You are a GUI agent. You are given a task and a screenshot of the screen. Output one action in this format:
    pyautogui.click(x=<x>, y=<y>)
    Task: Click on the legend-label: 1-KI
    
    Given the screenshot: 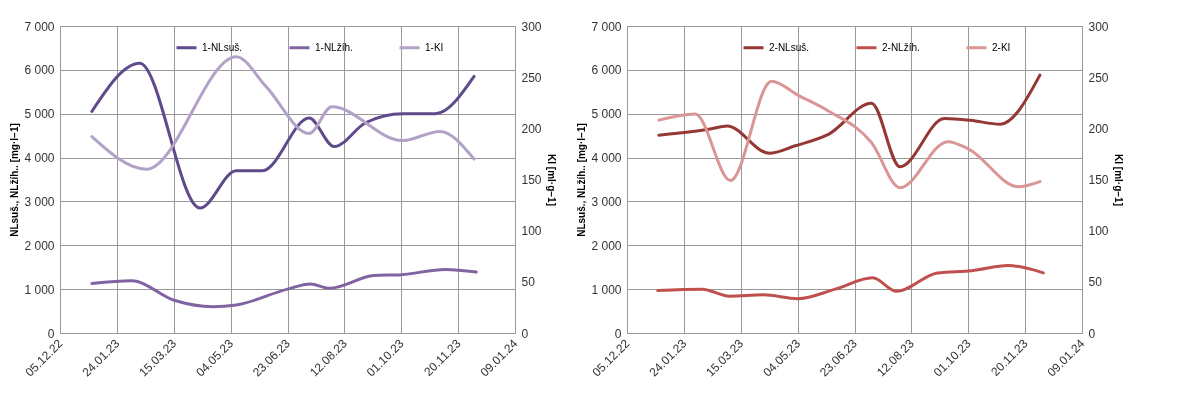 What is the action you would take?
    pyautogui.click(x=434, y=47)
    